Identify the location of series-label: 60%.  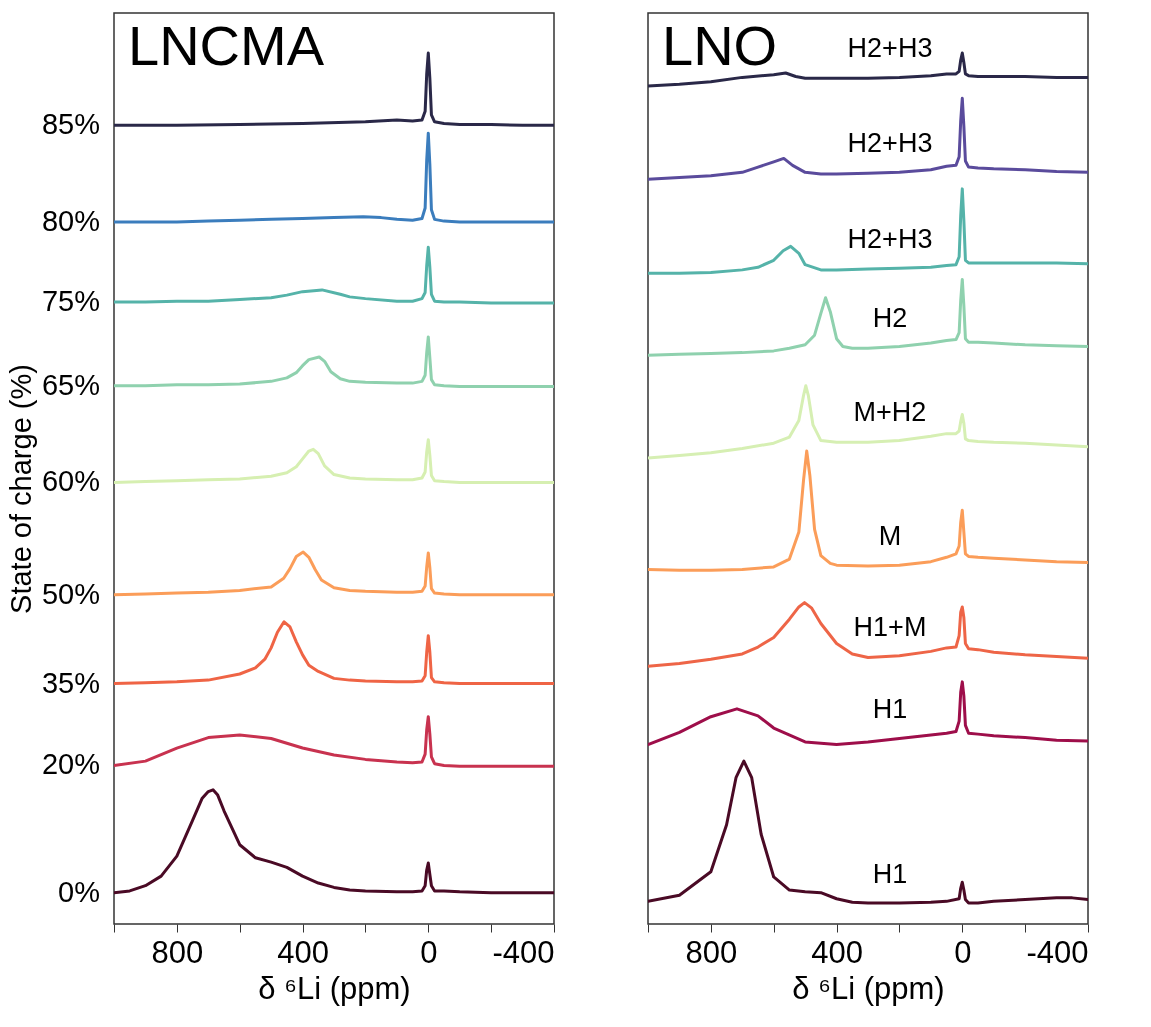
(70, 481).